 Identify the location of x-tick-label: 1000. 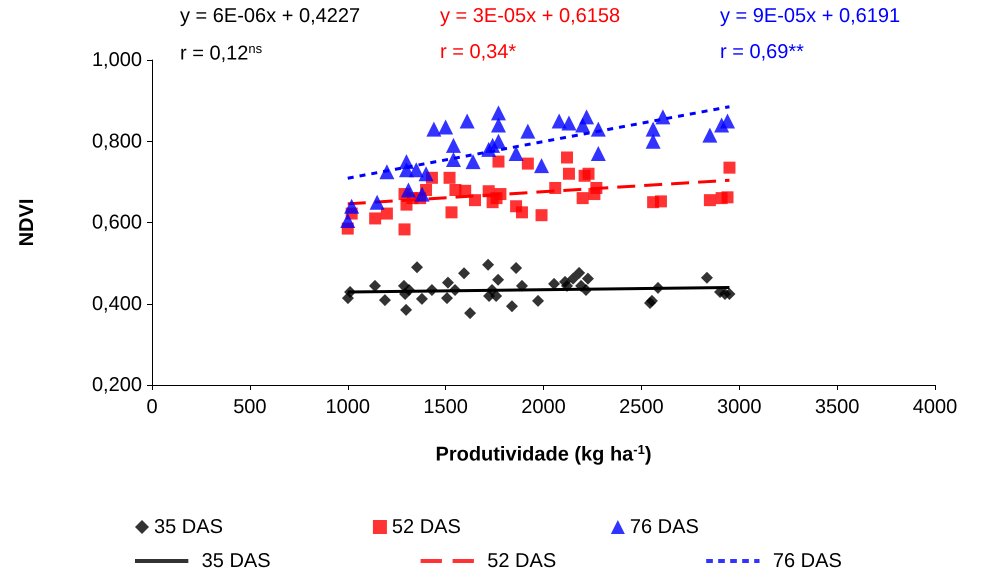
(348, 407).